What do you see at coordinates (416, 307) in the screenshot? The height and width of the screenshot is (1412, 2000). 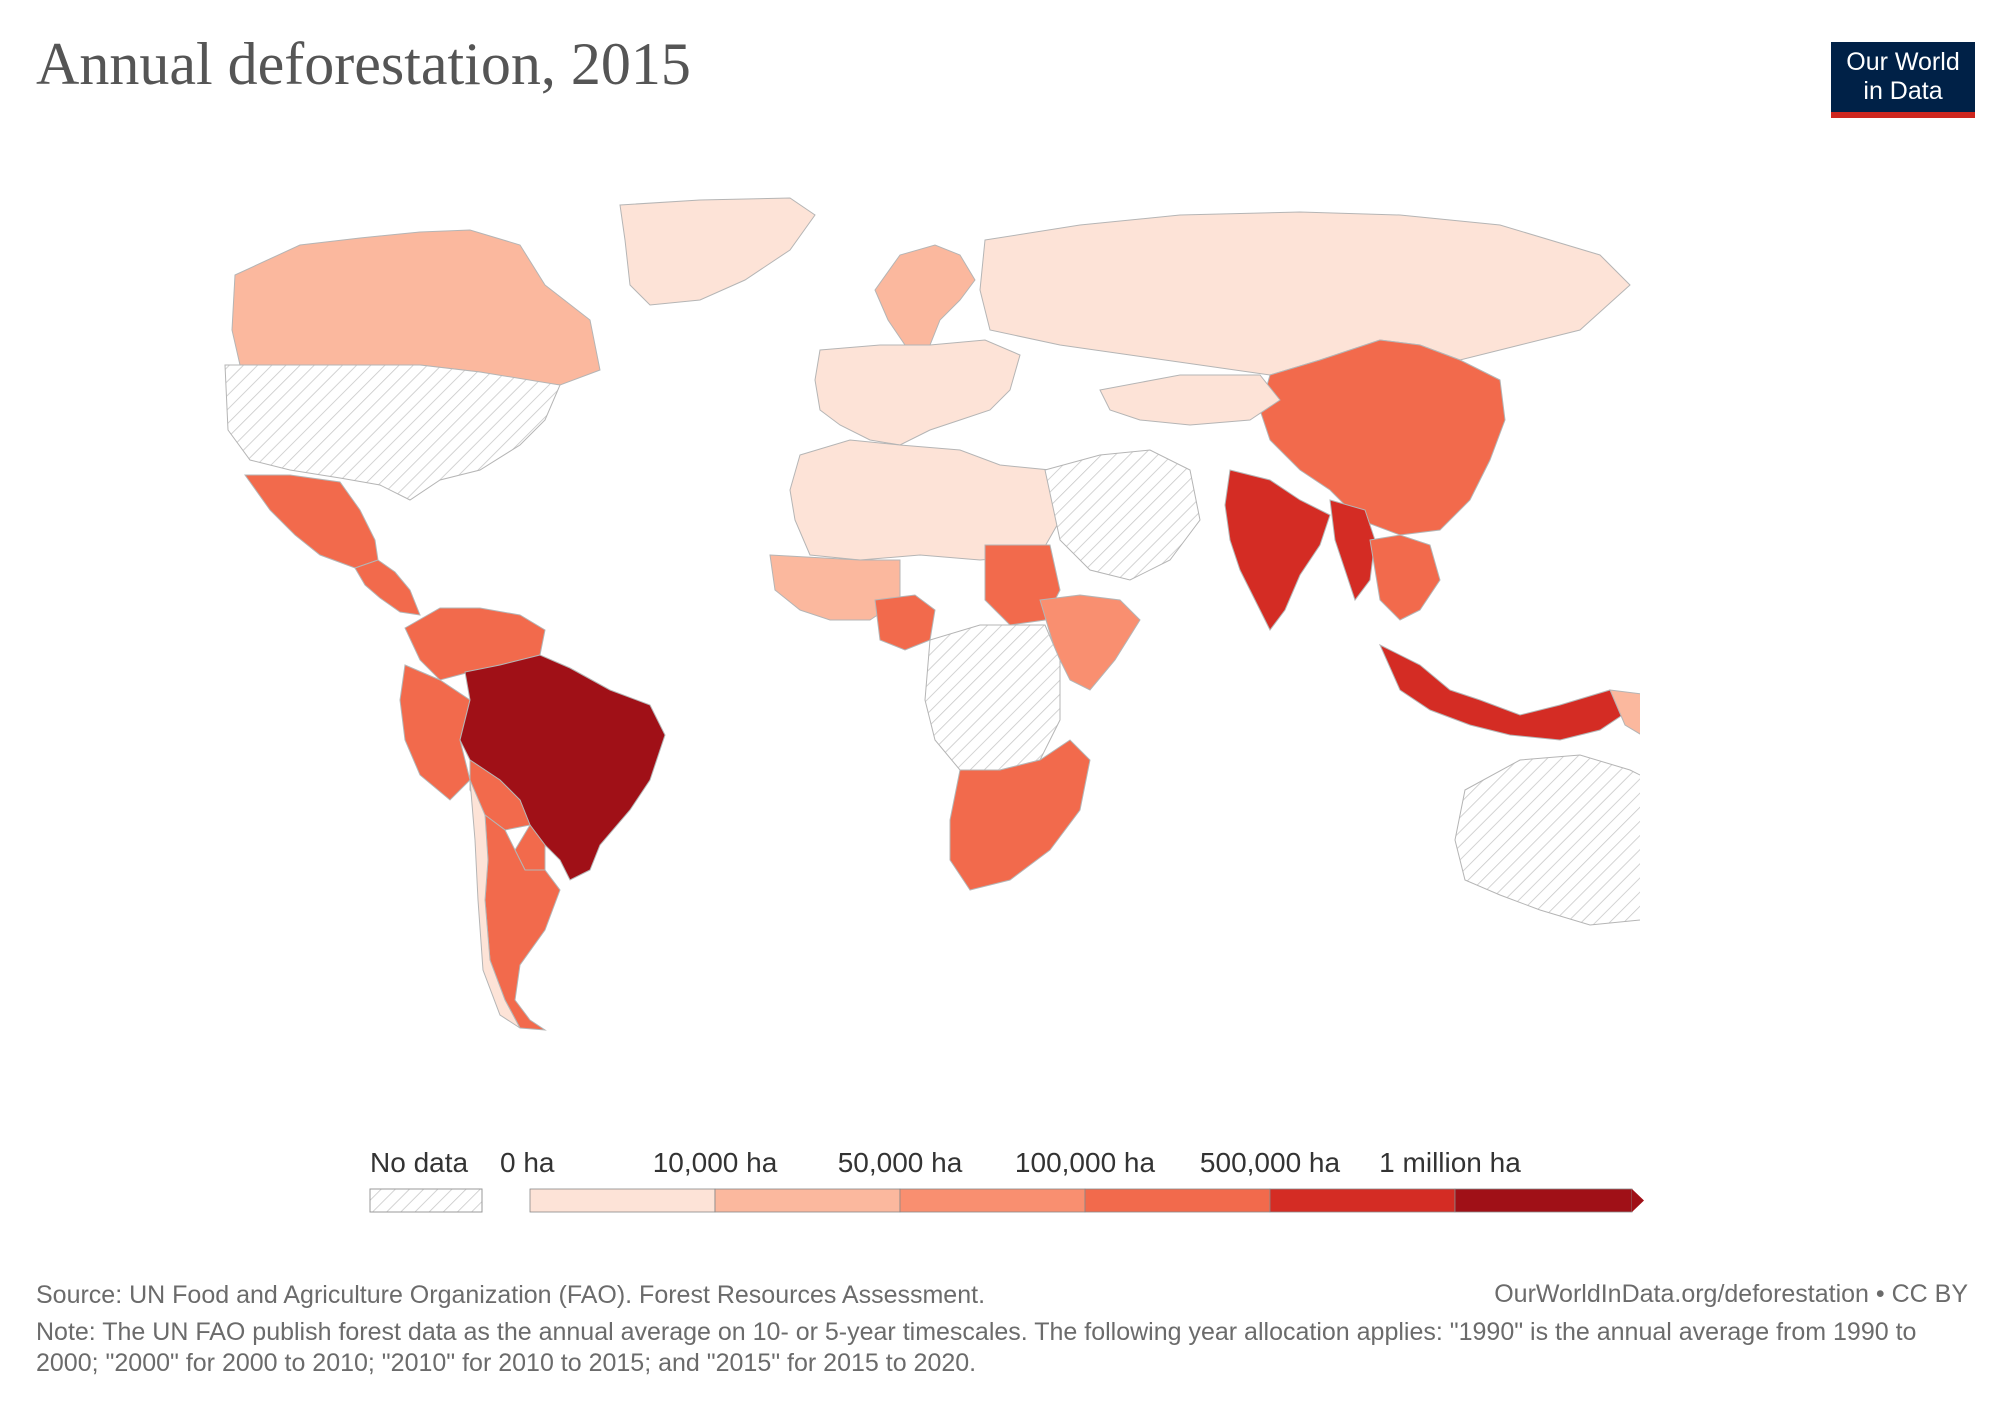 I see `region-canada` at bounding box center [416, 307].